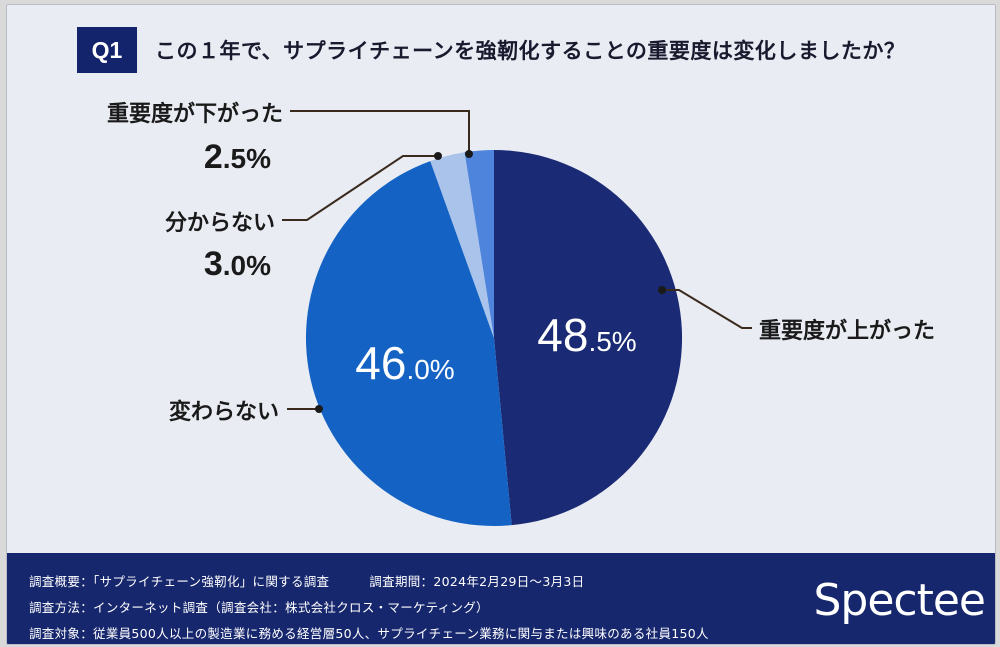 Image resolution: width=1000 pixels, height=647 pixels. Describe the element at coordinates (509, 581) in the screenshot. I see `period-value: 2024年2月29日～3月3日` at that location.